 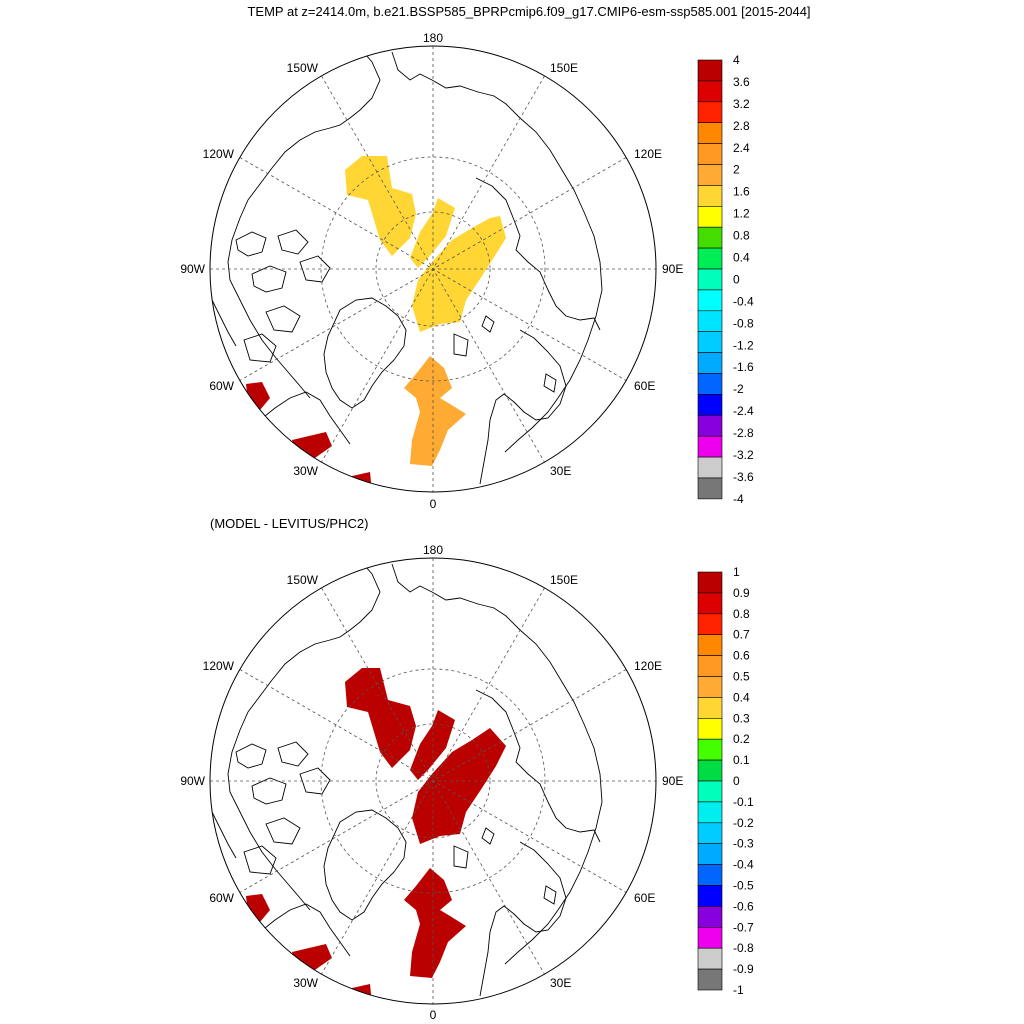 What do you see at coordinates (741, 593) in the screenshot?
I see `bottom-colorbar-tick-label: 0.9` at bounding box center [741, 593].